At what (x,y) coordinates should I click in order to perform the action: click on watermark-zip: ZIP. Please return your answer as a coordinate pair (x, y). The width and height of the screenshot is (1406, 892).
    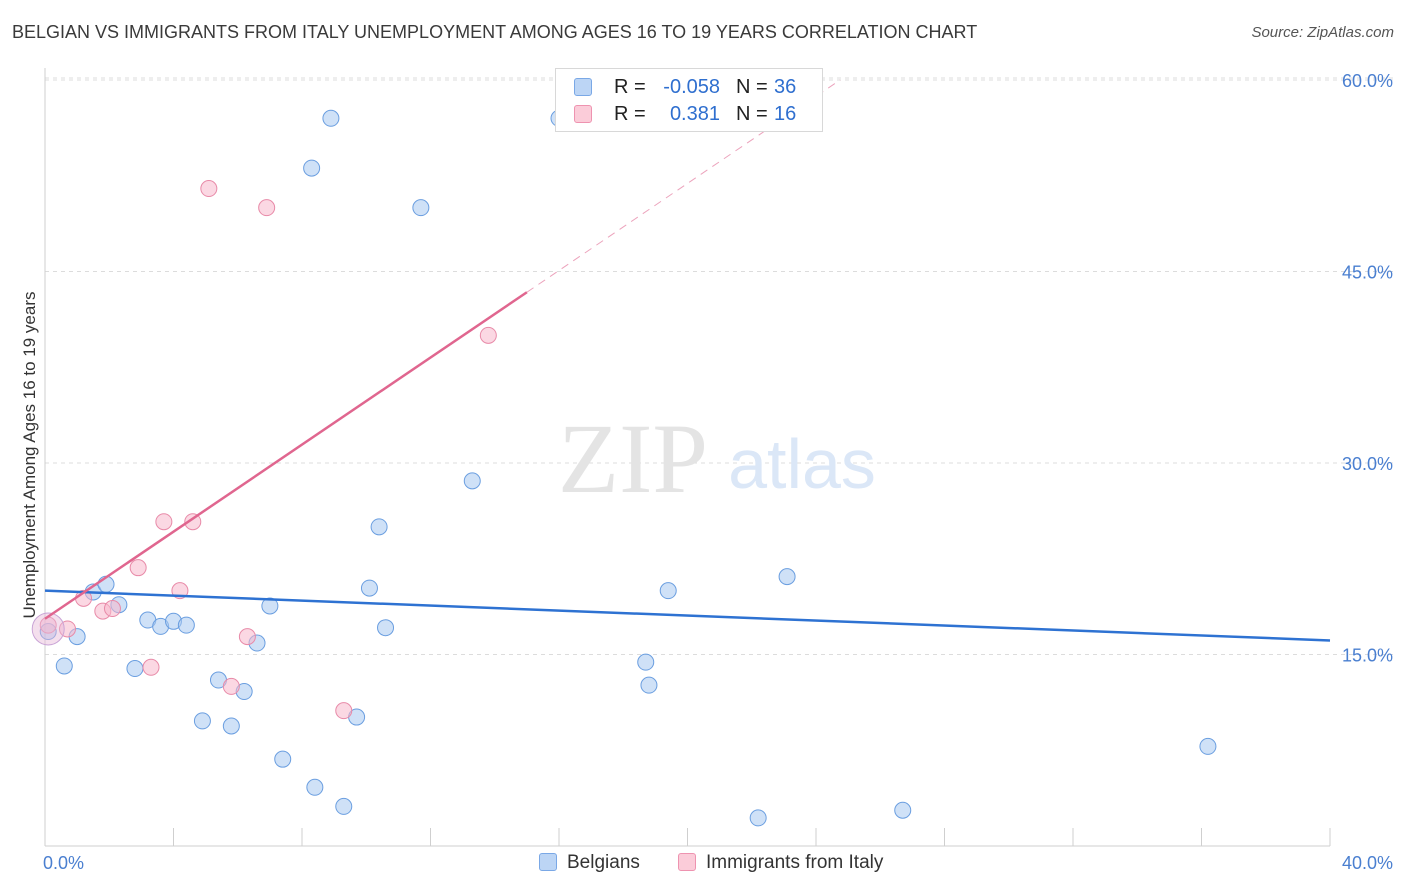
    Looking at the image, I should click on (633, 458).